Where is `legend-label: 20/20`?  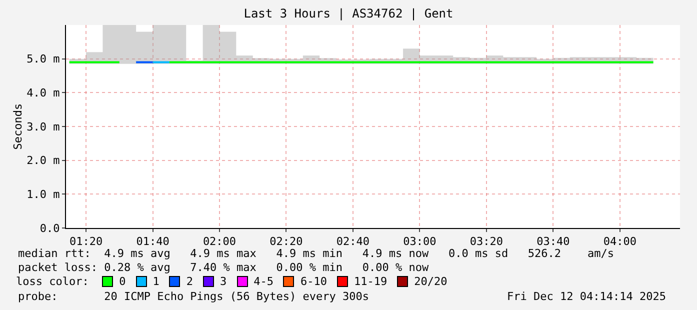 legend-label: 20/20 is located at coordinates (431, 281).